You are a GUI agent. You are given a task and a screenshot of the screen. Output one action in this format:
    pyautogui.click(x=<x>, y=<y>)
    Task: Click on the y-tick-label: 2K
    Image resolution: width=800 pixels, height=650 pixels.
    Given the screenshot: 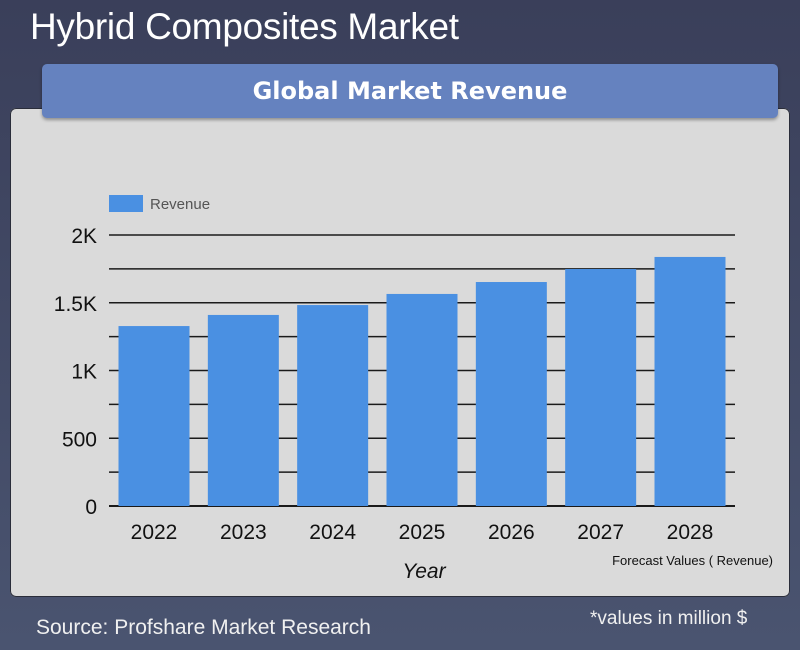 What is the action you would take?
    pyautogui.click(x=84, y=236)
    